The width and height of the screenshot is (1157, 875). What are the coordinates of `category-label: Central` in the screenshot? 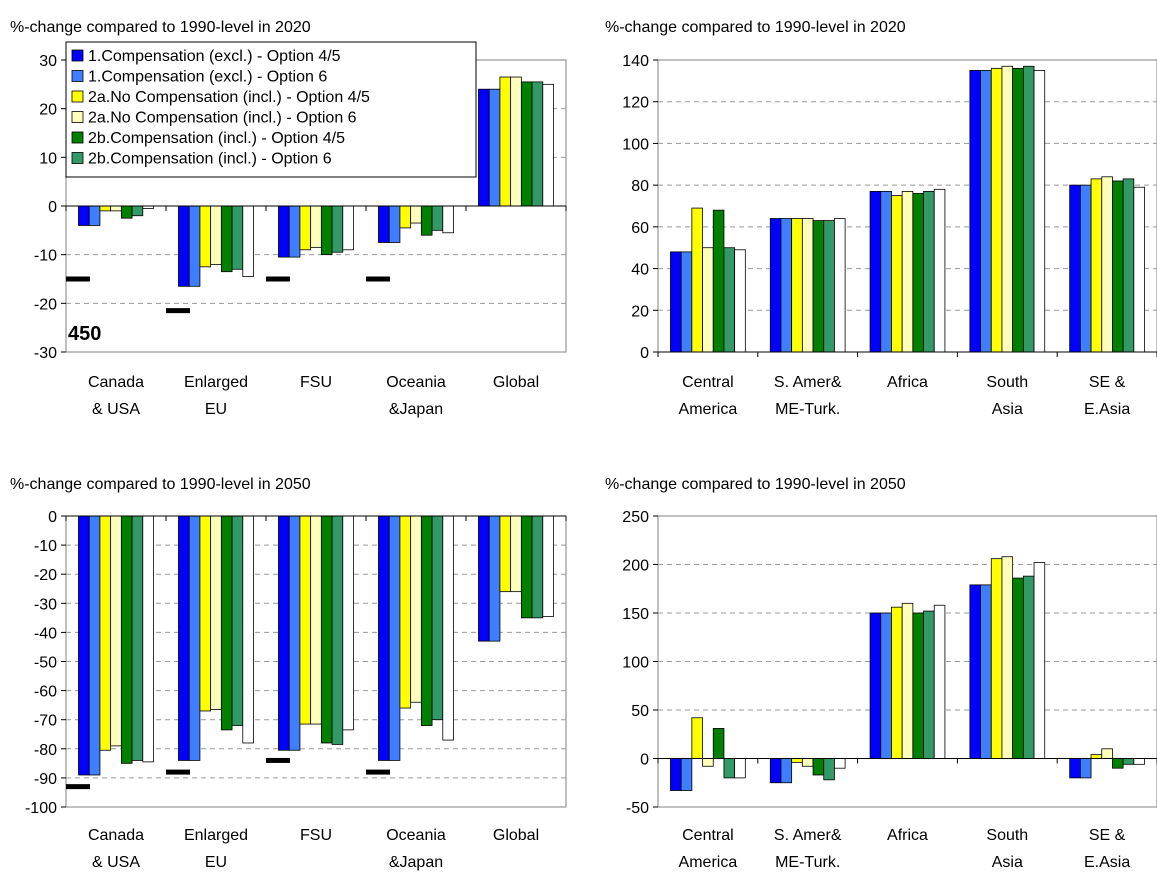 It's located at (708, 382).